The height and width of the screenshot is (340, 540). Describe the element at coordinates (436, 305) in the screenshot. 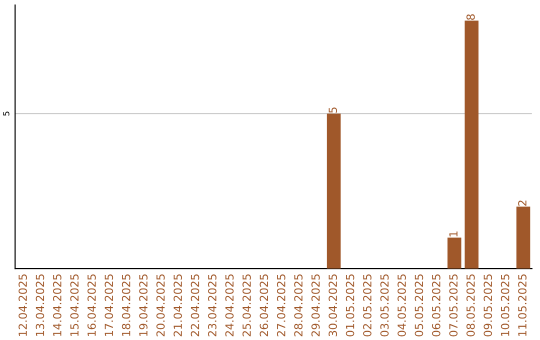

I see `x-tick-label: 06.05.2025` at that location.